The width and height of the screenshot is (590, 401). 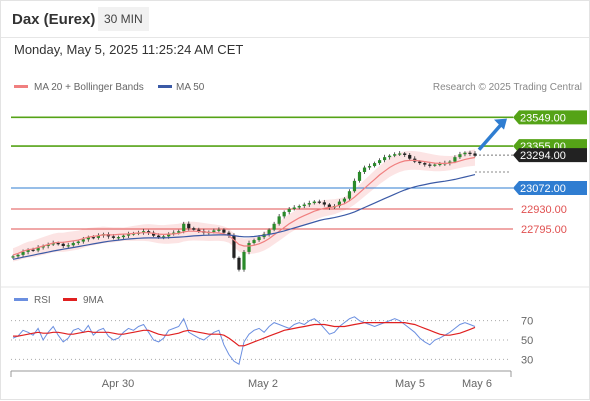 I want to click on legend-label-rsi: RSI, so click(x=42, y=300).